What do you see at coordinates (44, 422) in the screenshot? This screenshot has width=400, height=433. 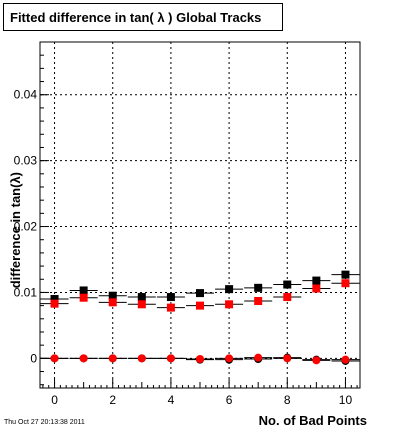 I see `timestamp: Thu Oct 27 20:13:38 2011` at bounding box center [44, 422].